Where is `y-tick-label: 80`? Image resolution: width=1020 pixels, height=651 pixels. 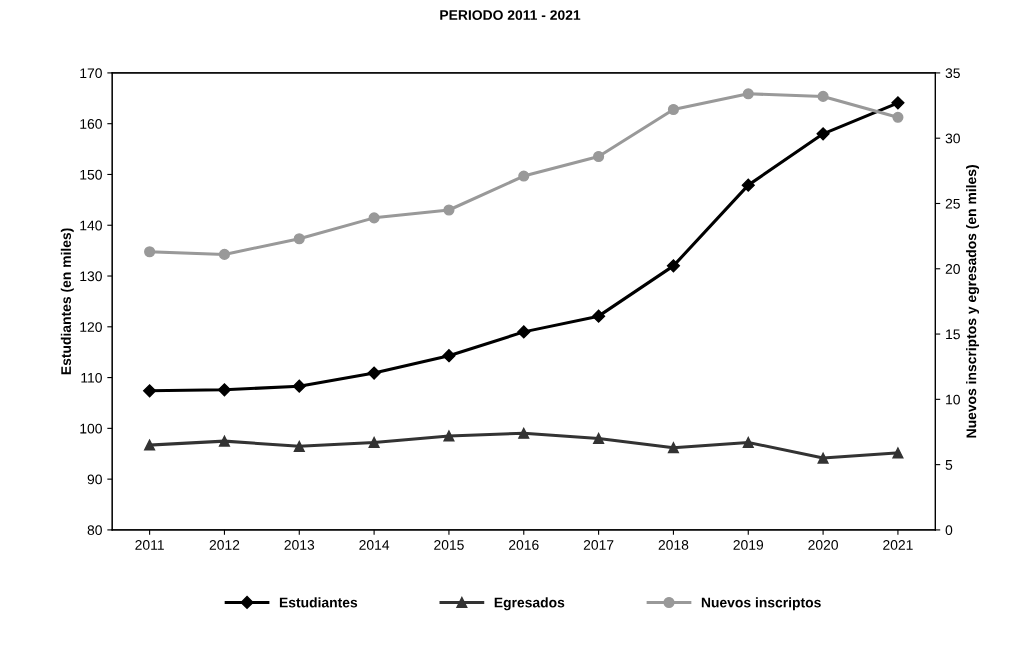 y-tick-label: 80 is located at coordinates (94, 530).